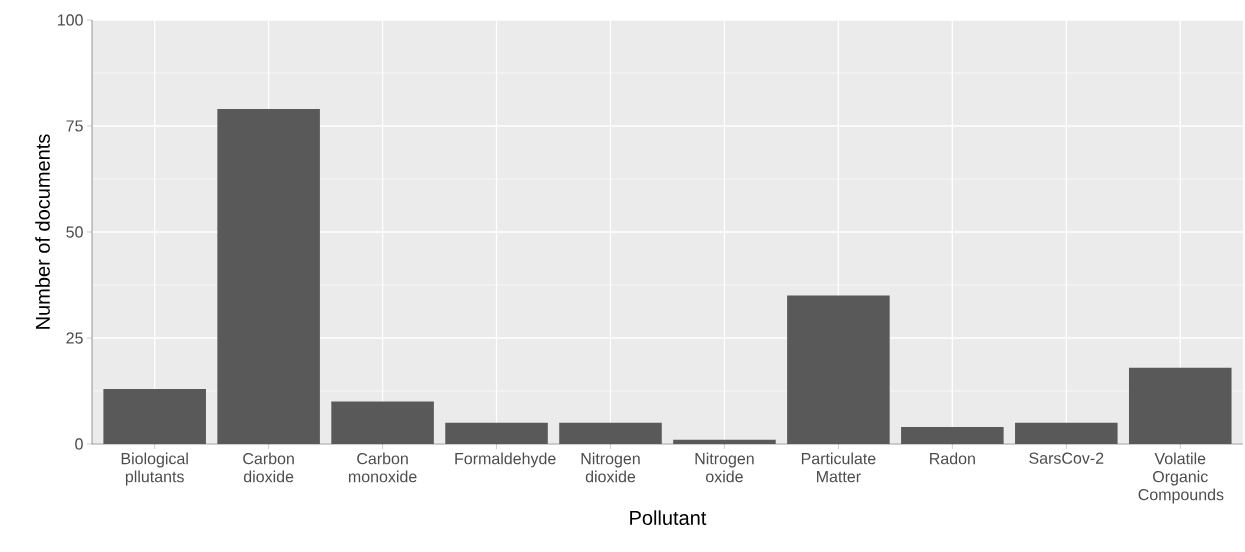 Image resolution: width=1245 pixels, height=552 pixels. What do you see at coordinates (70, 20) in the screenshot?
I see `y-tick-label: 100` at bounding box center [70, 20].